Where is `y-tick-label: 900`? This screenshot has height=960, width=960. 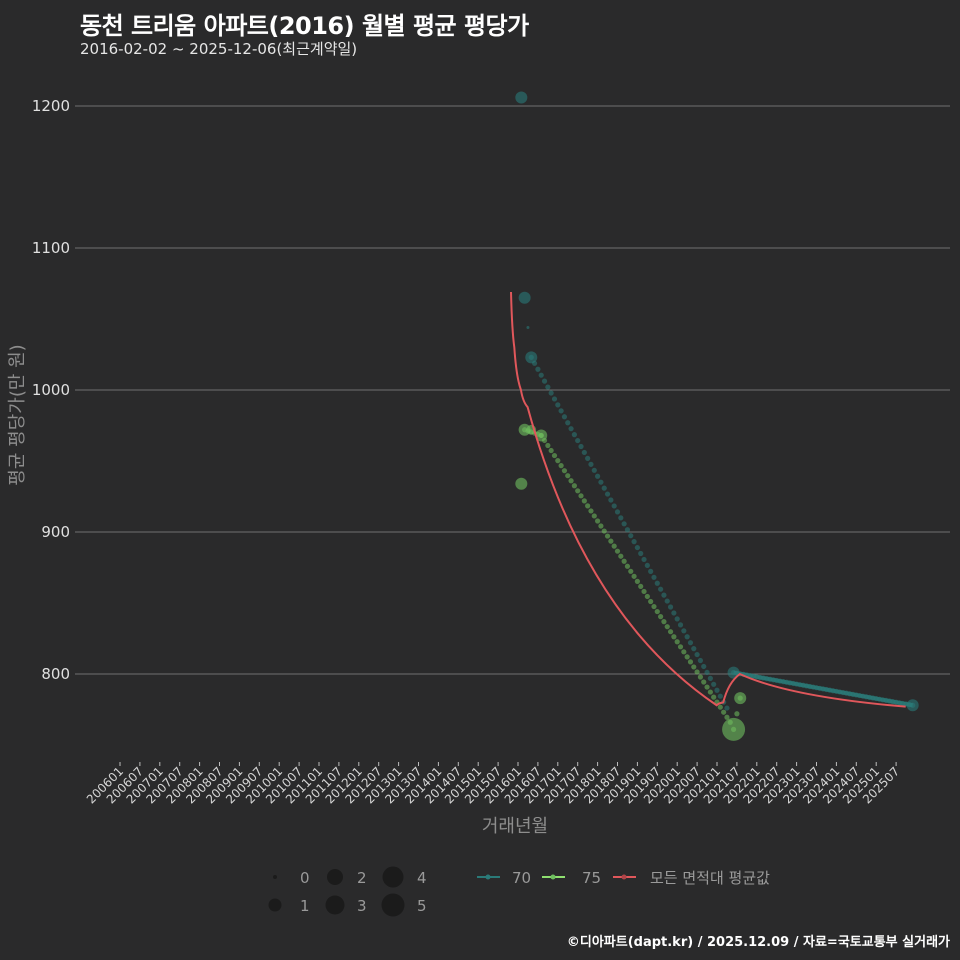 y-tick-label: 900 is located at coordinates (55, 532).